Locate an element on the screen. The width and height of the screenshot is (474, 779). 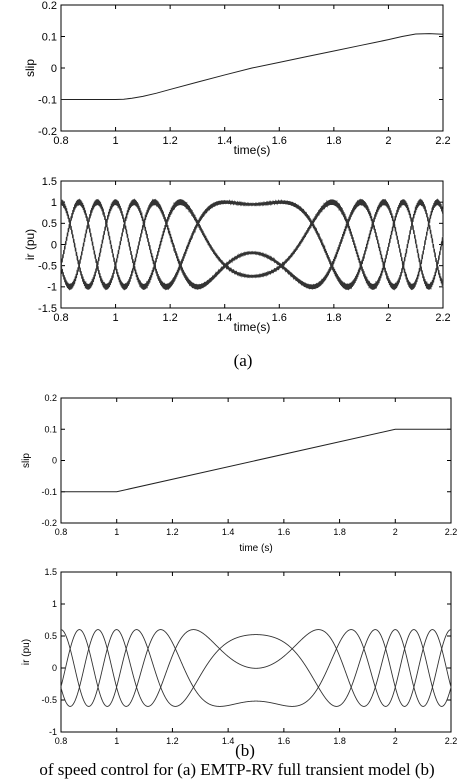
panel-label-a: (a) is located at coordinates (243, 360).